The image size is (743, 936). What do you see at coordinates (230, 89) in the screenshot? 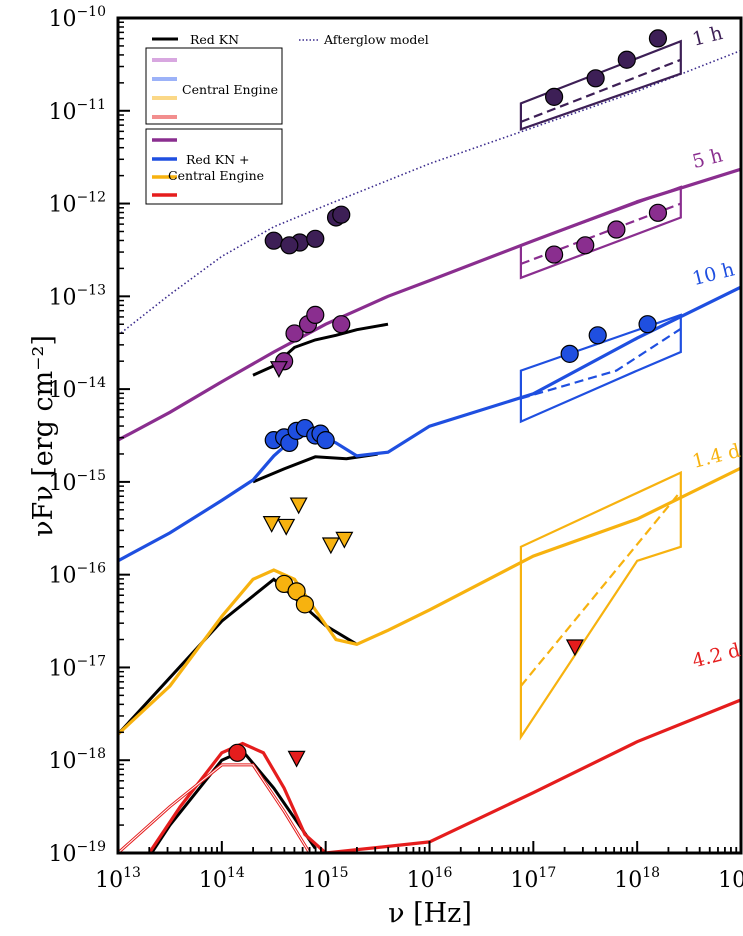
I see `legend-central-engine-label: Central Engine` at bounding box center [230, 89].